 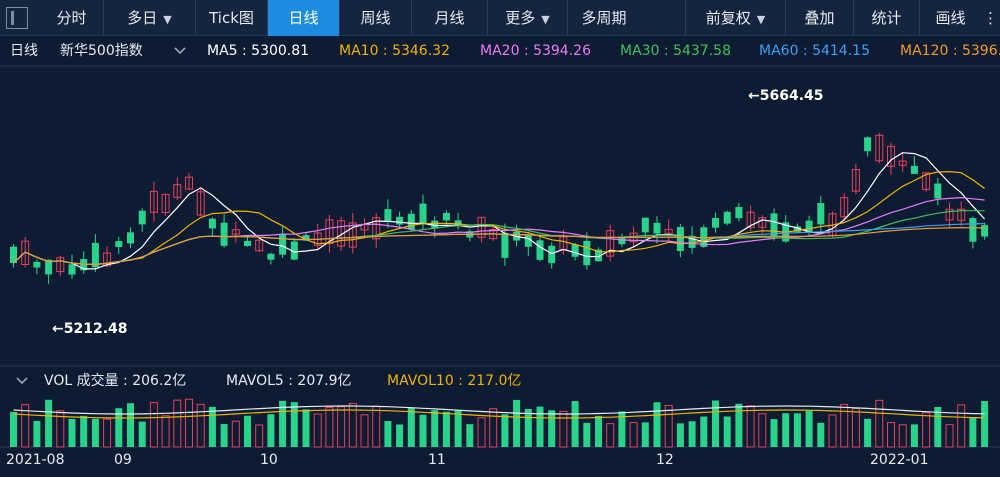 What do you see at coordinates (101, 51) in the screenshot?
I see `index-name: 新华500指数` at bounding box center [101, 51].